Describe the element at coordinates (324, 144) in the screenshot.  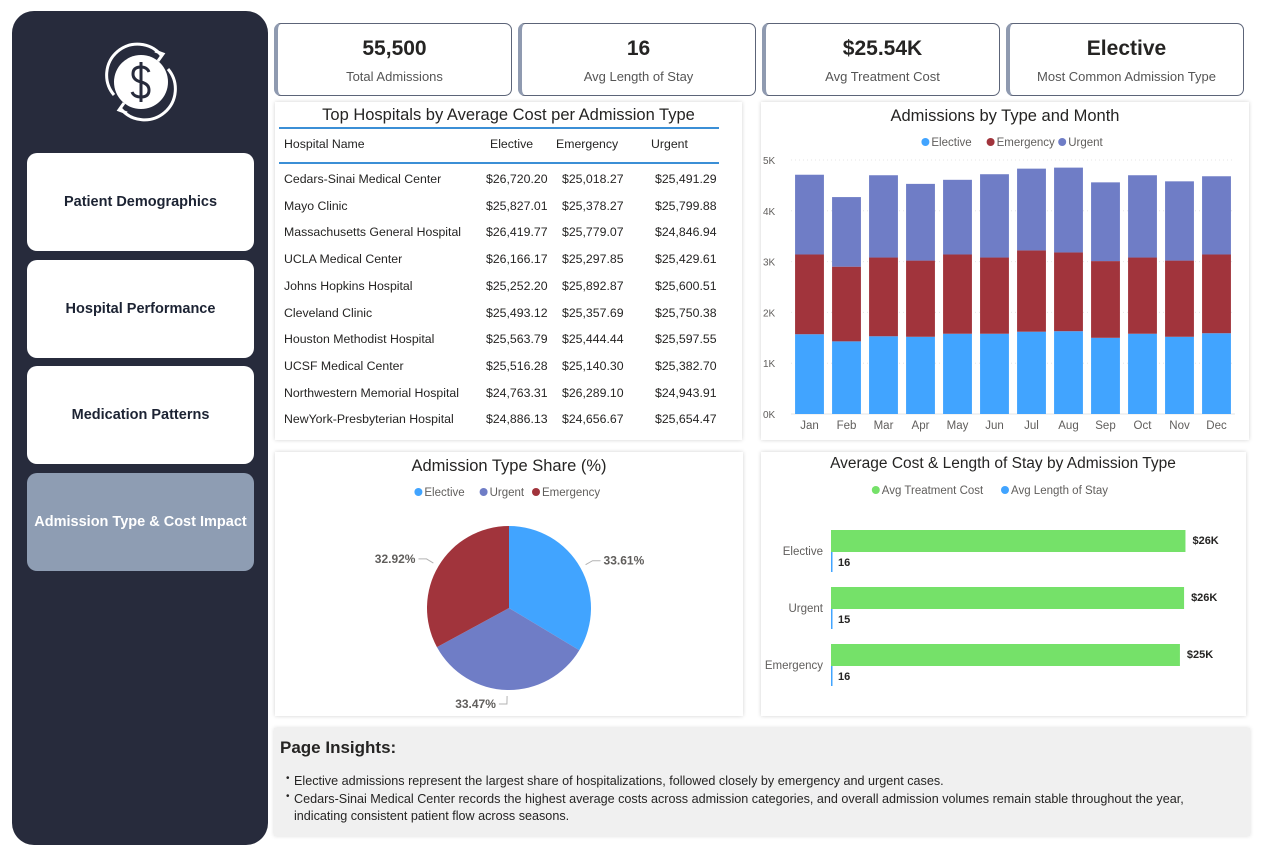
I see `column-header-hospital: Hospital Name` at that location.